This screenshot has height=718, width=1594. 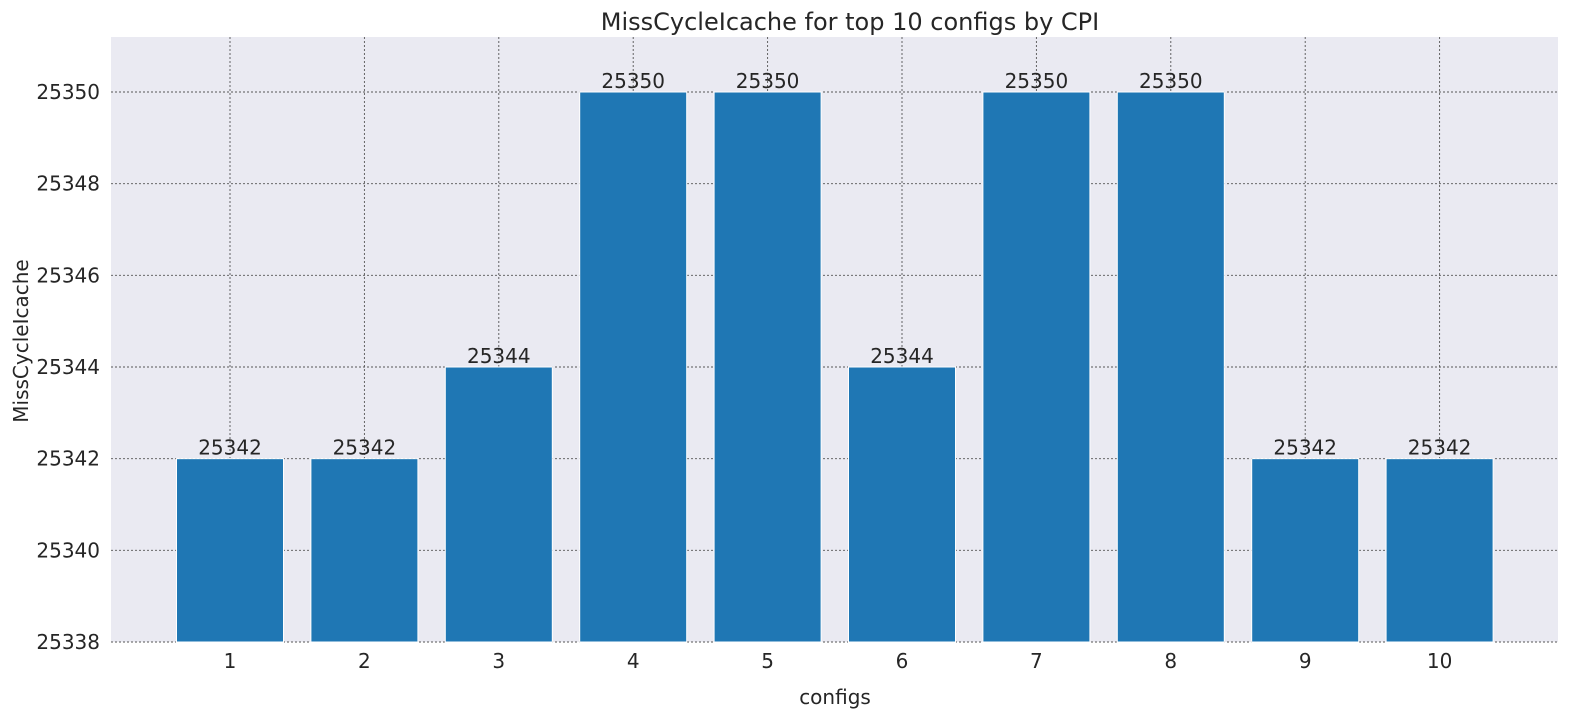 What do you see at coordinates (902, 661) in the screenshot?
I see `x-tick-label: 6` at bounding box center [902, 661].